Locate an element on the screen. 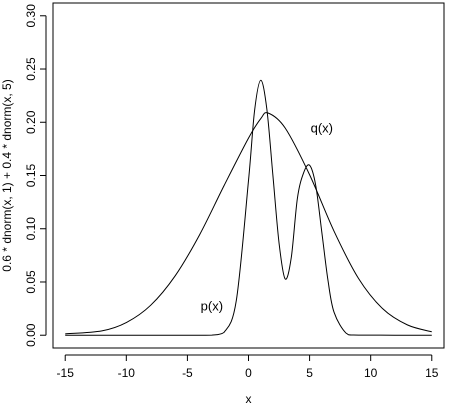  annotations: p(x) q(x) is located at coordinates (267, 217).